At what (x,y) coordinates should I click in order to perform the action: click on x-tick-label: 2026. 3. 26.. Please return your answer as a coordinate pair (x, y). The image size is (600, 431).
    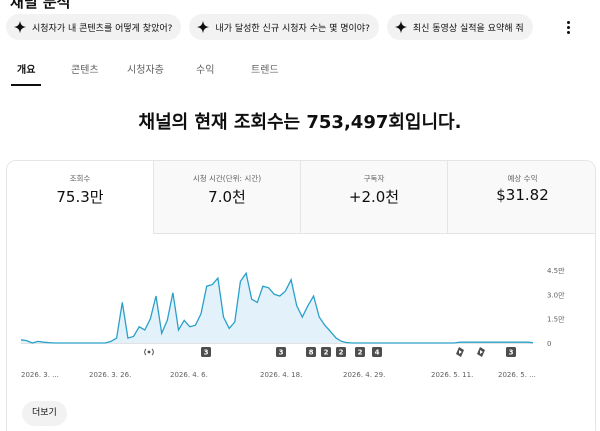
    Looking at the image, I should click on (110, 375).